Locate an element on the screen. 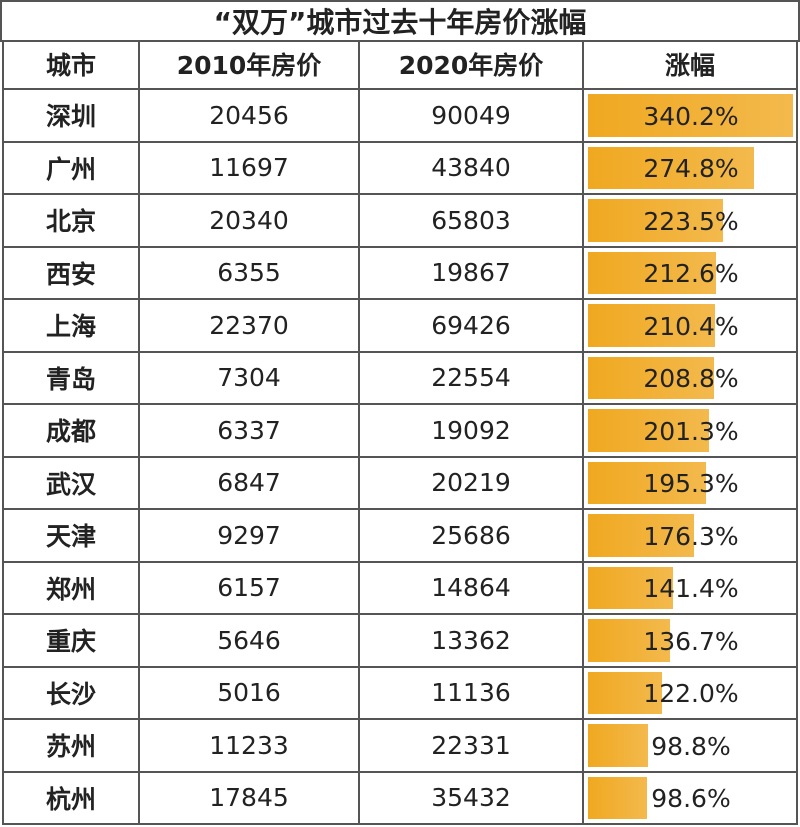 The width and height of the screenshot is (800, 827). growth-label: 176.3% is located at coordinates (691, 536).